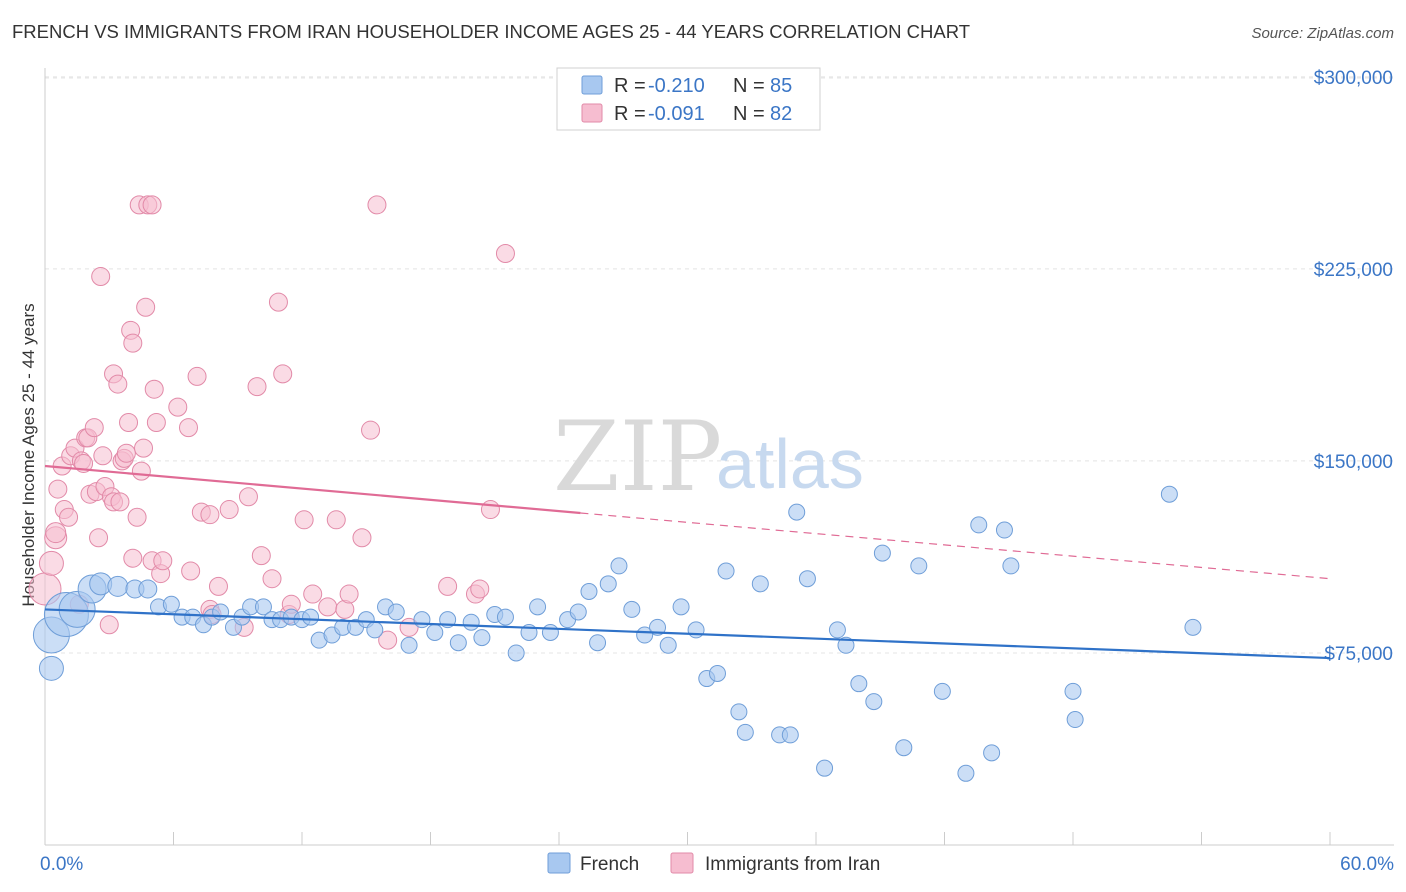  Describe the element at coordinates (676, 114) in the screenshot. I see `legend-r-value-iran: -0.091` at that location.